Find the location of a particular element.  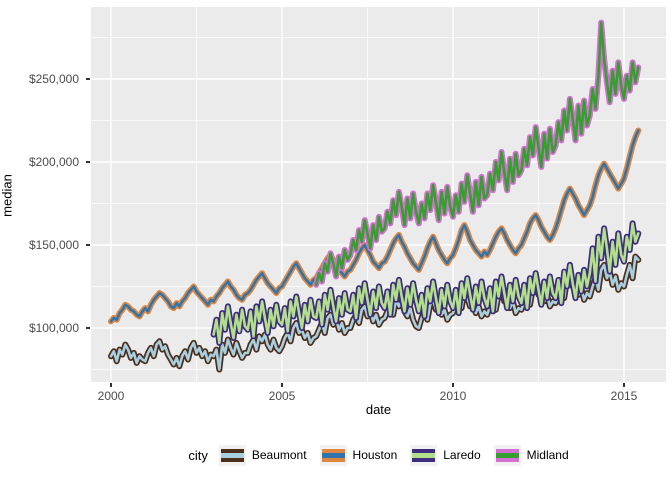

legend-key-beaumont is located at coordinates (232, 455).